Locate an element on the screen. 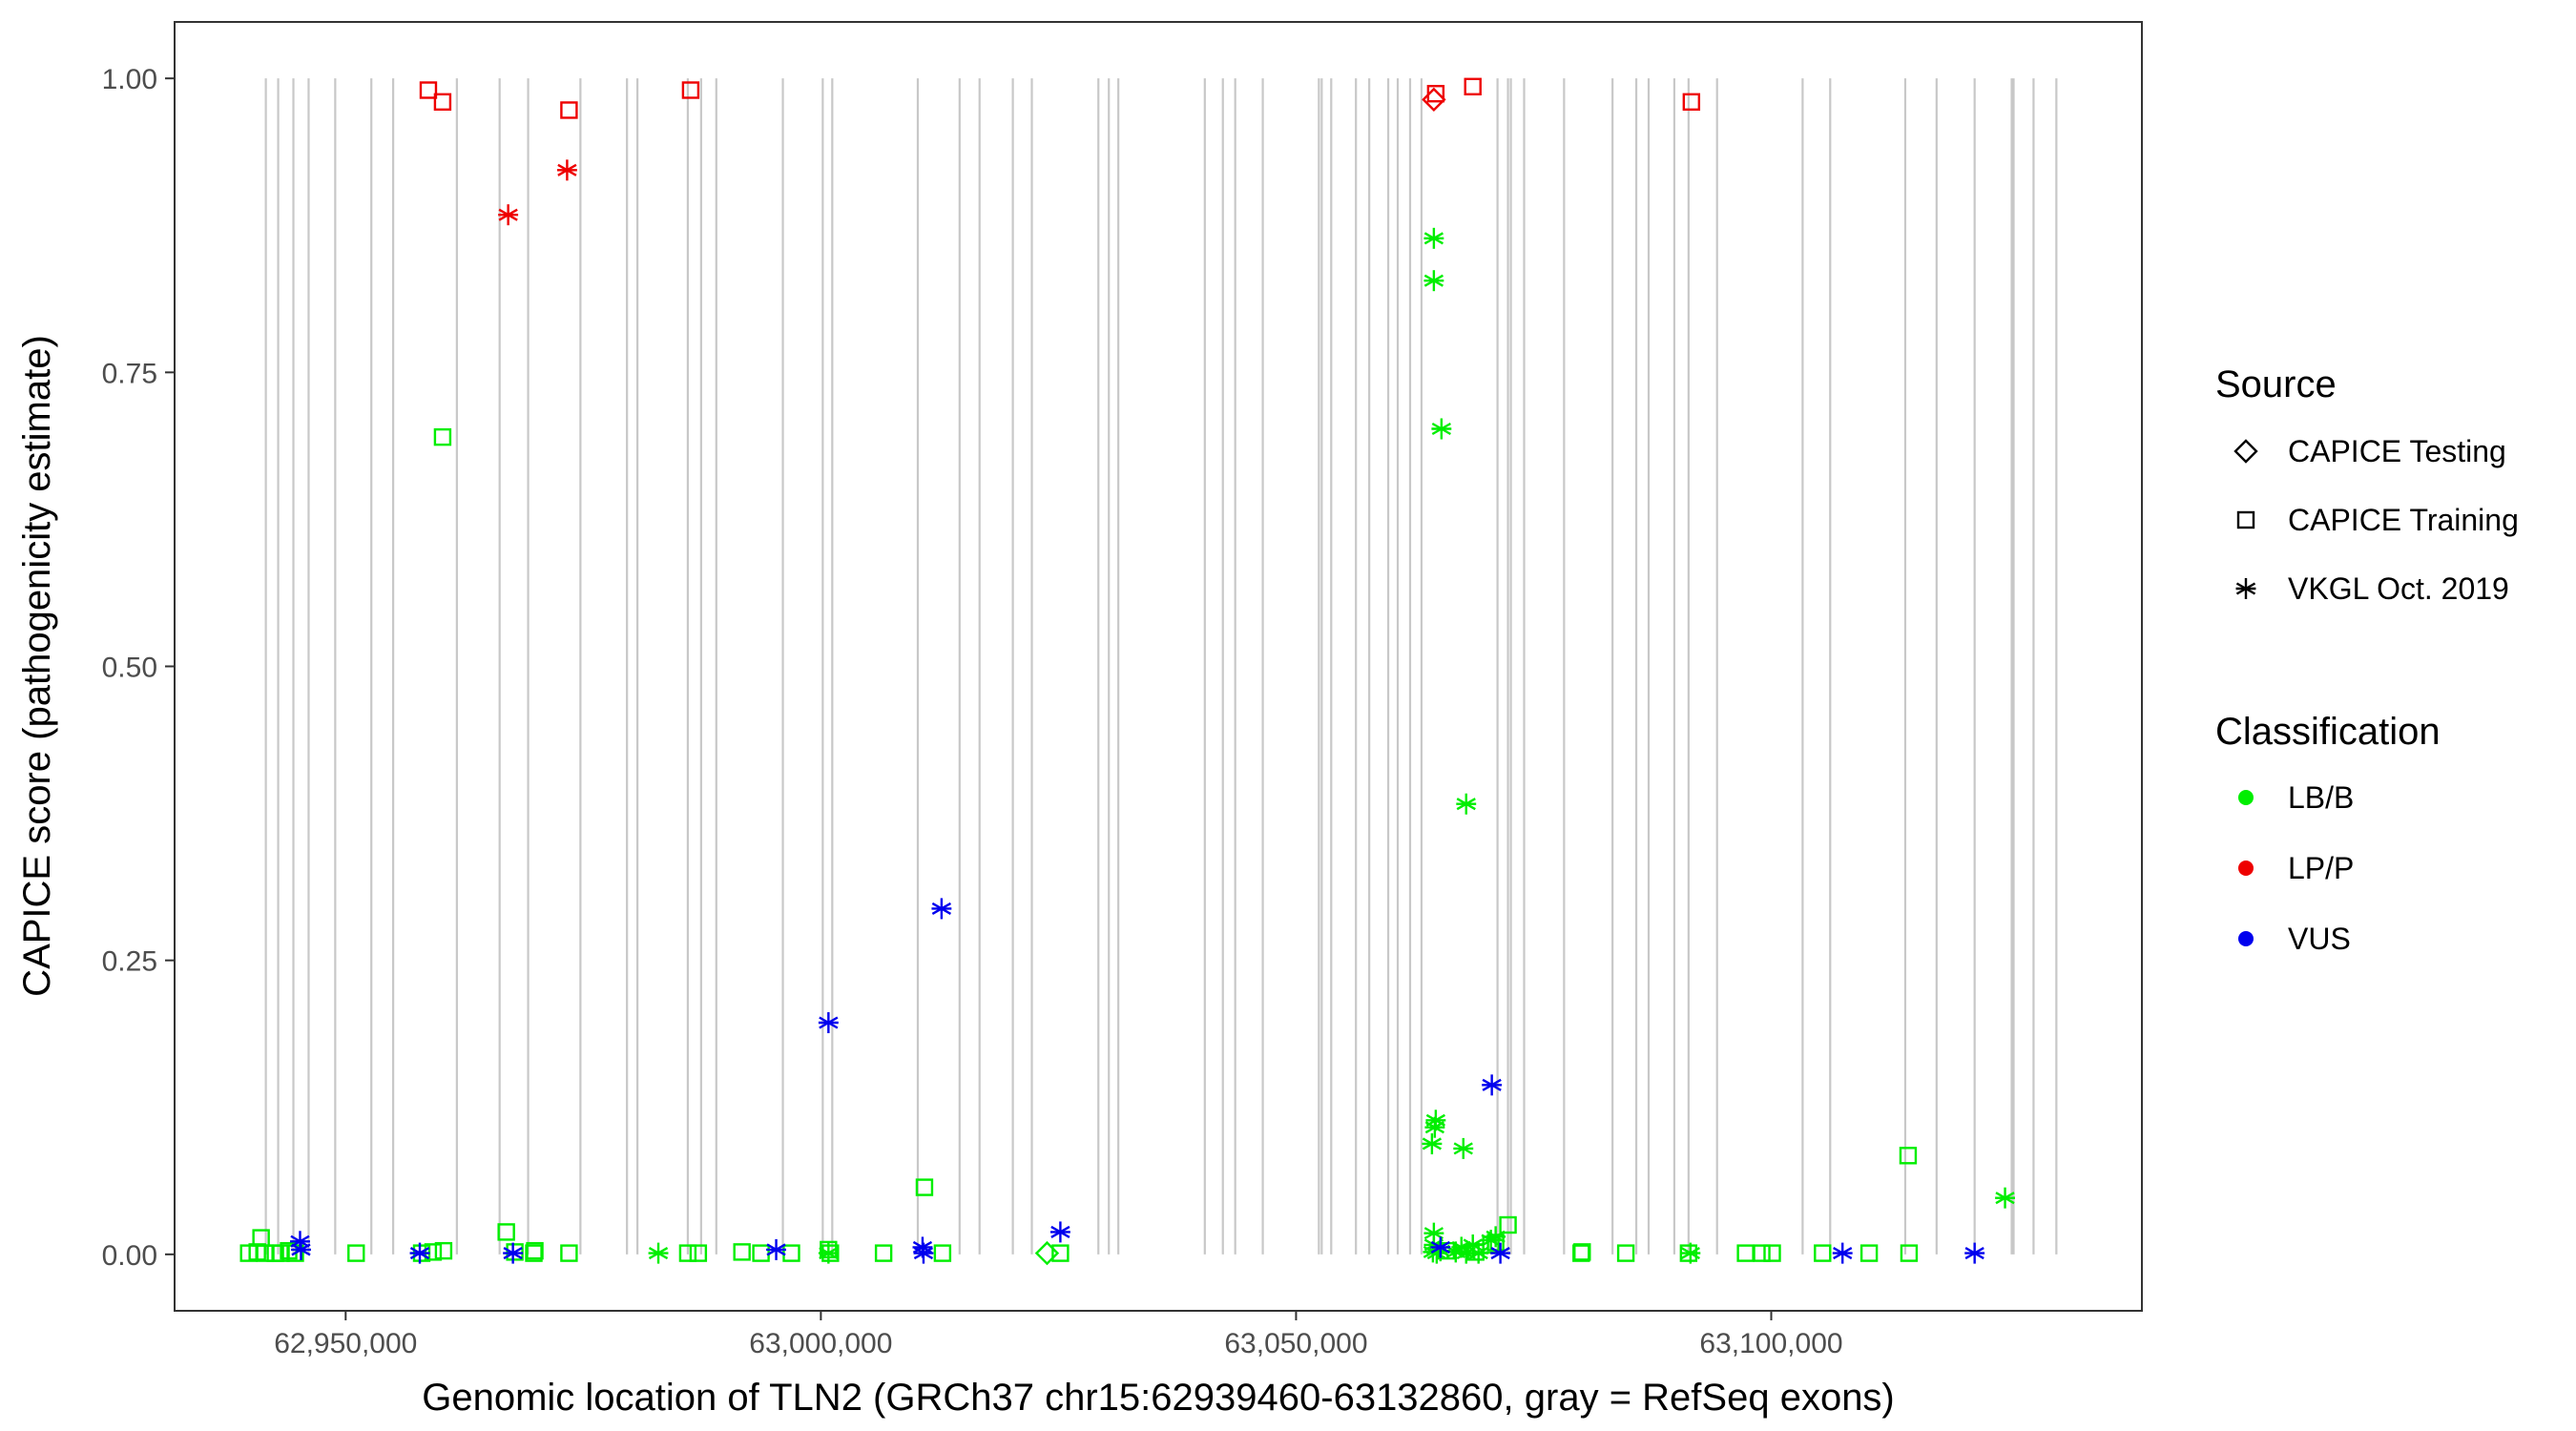 This screenshot has width=2576, height=1431. legend-label: VUS is located at coordinates (2319, 939).